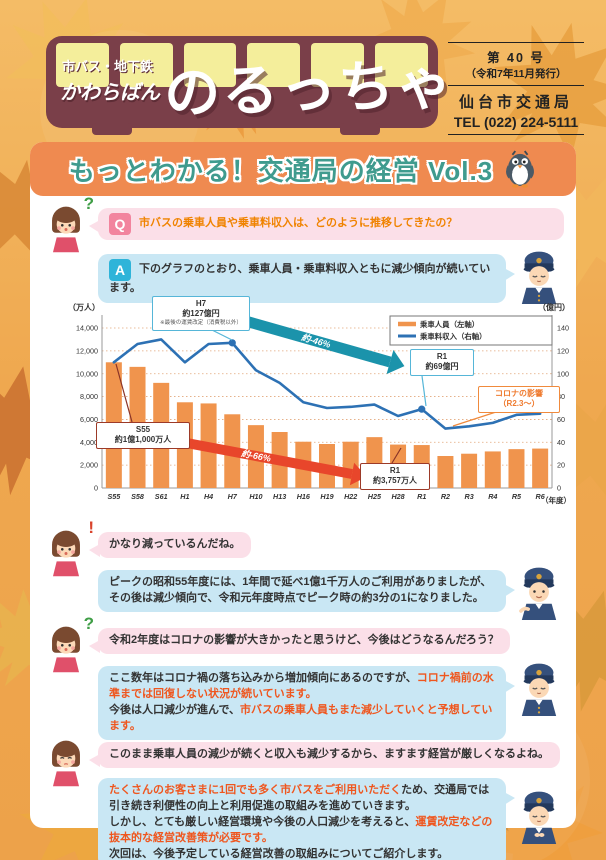  What do you see at coordinates (170, 545) in the screenshot?
I see `speech-bubble: かなり減っているんだね。` at bounding box center [170, 545].